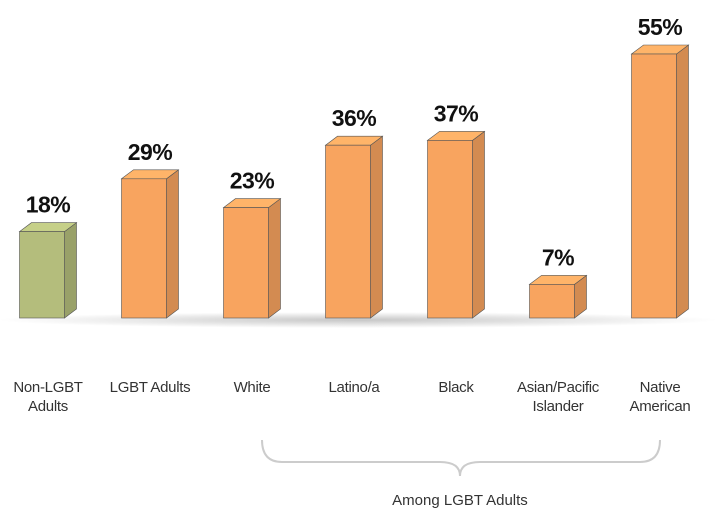 The image size is (716, 517). I want to click on value-label: 18%, so click(48, 205).